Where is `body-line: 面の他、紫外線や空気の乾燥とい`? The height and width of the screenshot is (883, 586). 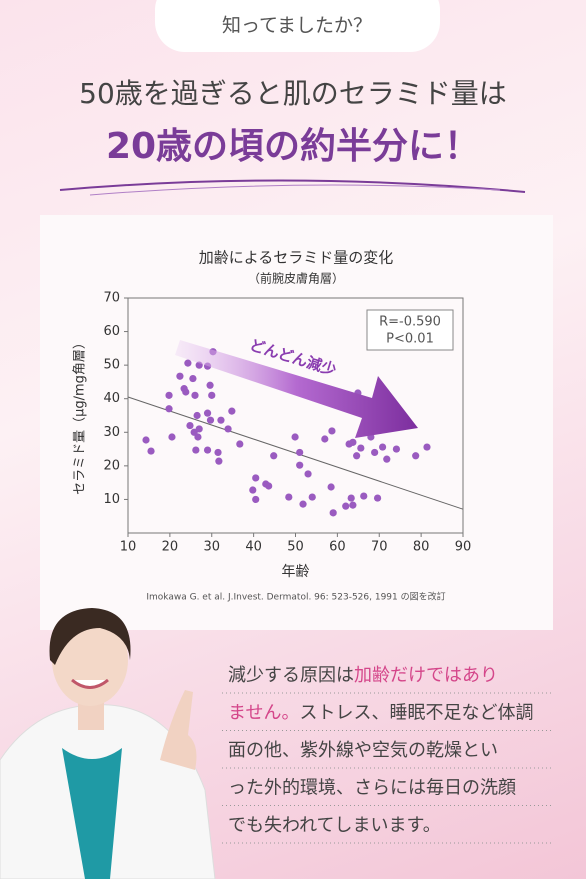
body-line: 面の他、紫外線や空気の乾燥とい is located at coordinates (363, 750).